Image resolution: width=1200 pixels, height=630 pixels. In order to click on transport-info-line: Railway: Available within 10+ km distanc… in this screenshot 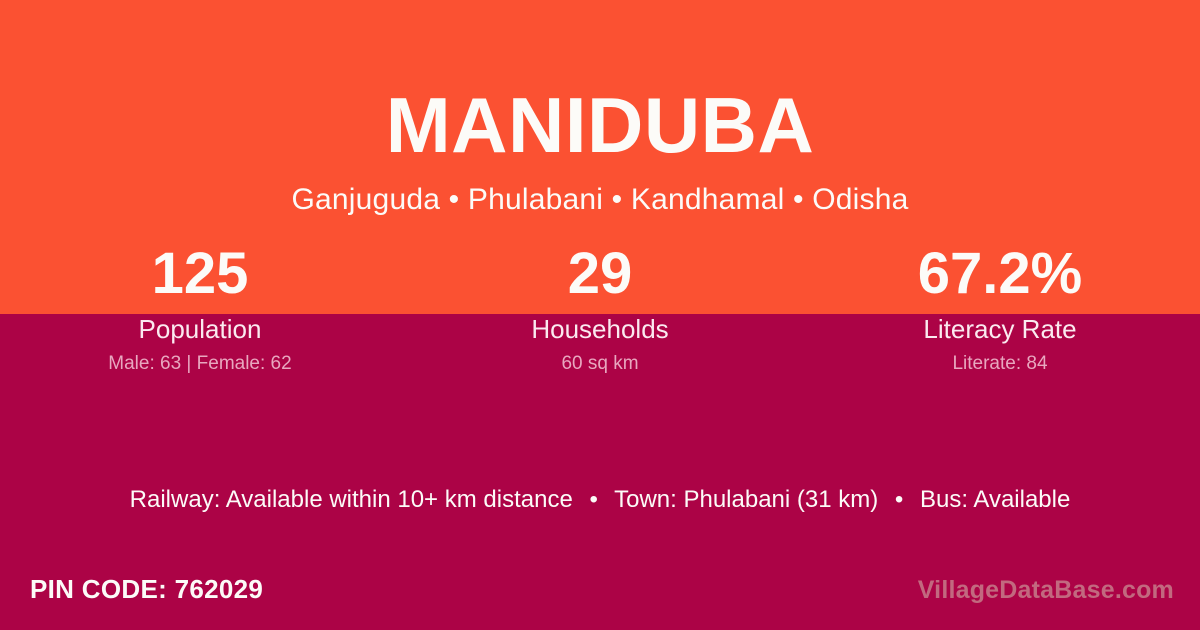, I will do `click(600, 500)`.